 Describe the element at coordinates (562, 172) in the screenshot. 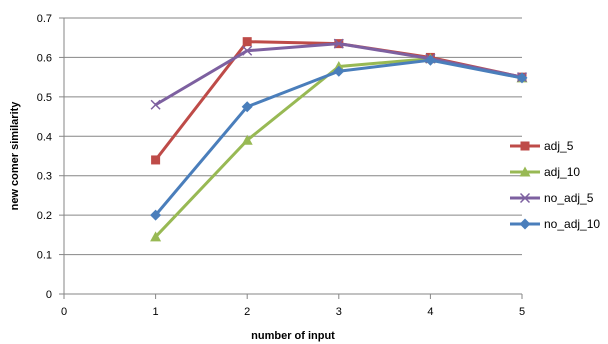

I see `legend-label: adj_10` at that location.